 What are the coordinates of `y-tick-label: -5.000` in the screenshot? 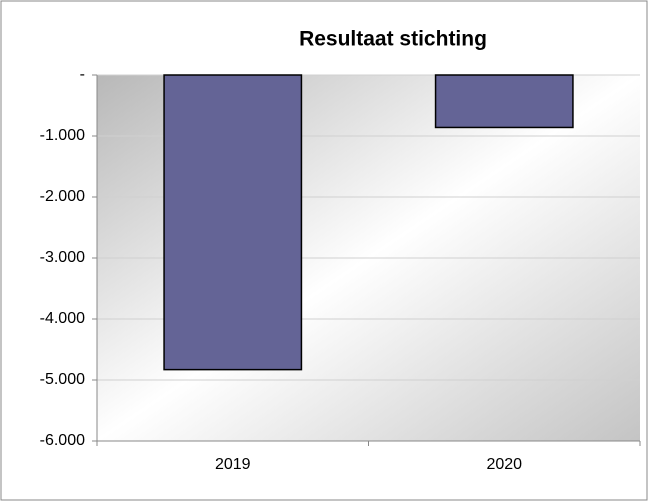 It's located at (62, 379).